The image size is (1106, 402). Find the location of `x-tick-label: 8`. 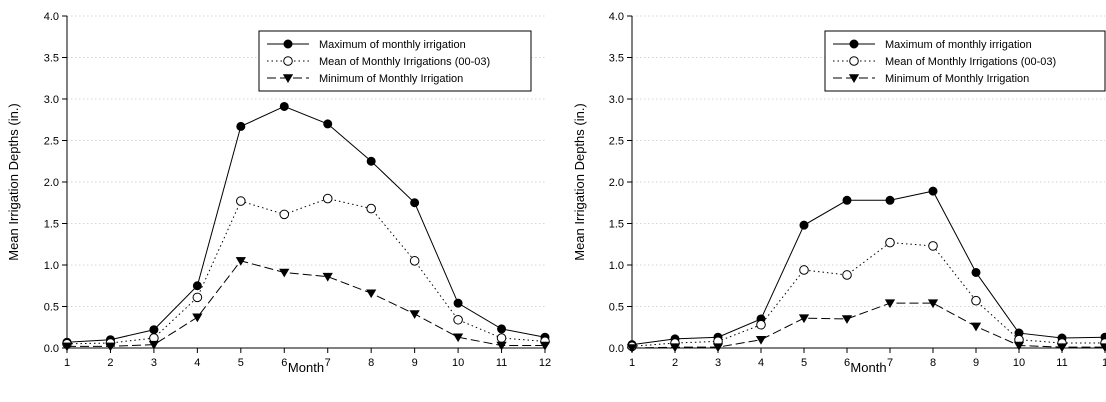

x-tick-label: 8 is located at coordinates (933, 363).